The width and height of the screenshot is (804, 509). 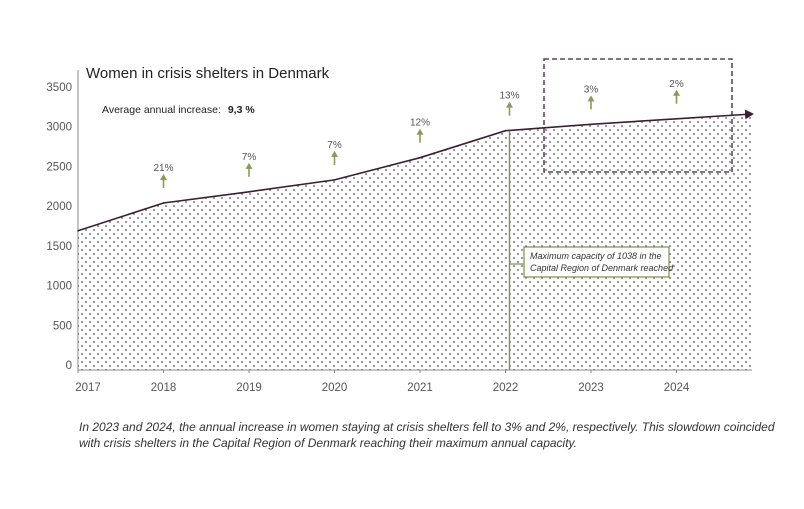 What do you see at coordinates (249, 388) in the screenshot?
I see `x-tick-label: 2019` at bounding box center [249, 388].